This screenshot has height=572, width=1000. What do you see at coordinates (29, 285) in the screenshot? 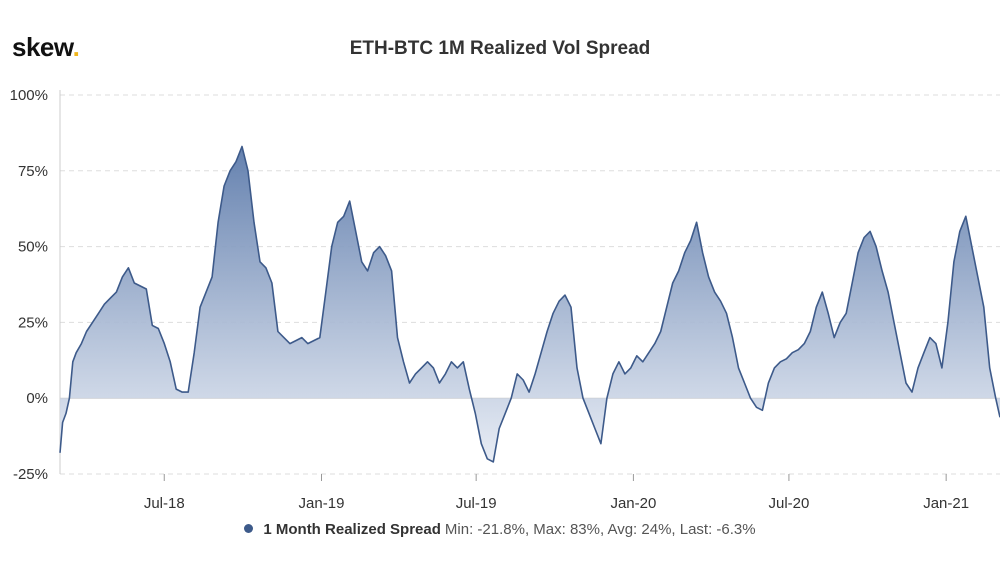
I see `y-axis: 100% 75% 50% 25% 0% -25%` at bounding box center [29, 285].